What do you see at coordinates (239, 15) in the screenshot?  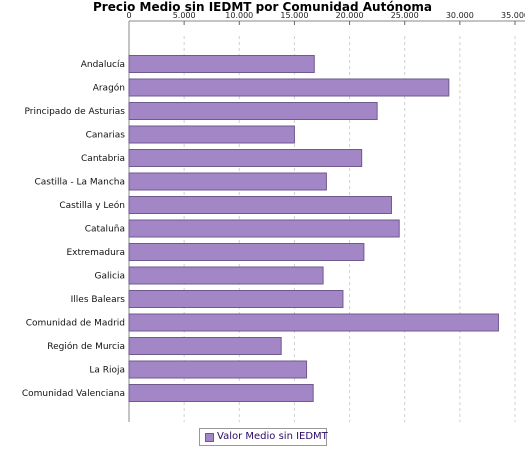 I see `x-tick-label: 10.000` at bounding box center [239, 15].